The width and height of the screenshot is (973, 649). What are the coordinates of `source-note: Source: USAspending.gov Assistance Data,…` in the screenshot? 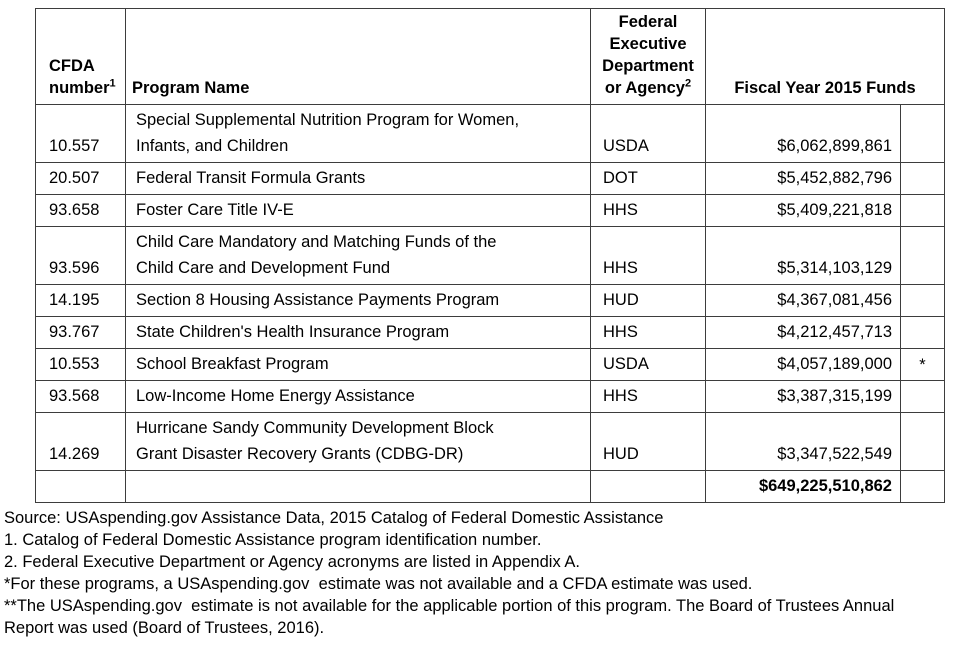 It's located at (334, 518).